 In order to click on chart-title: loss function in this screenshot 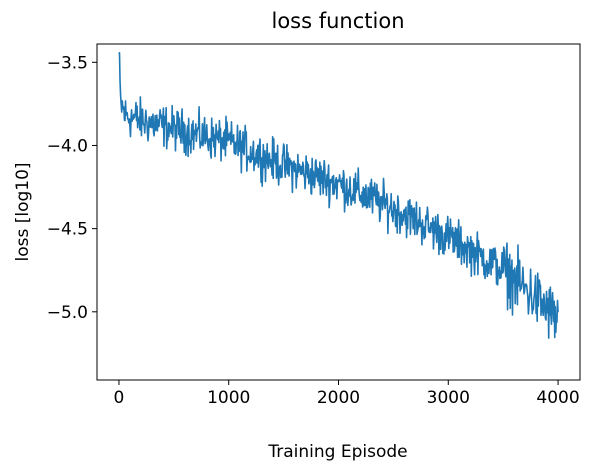, I will do `click(337, 21)`.